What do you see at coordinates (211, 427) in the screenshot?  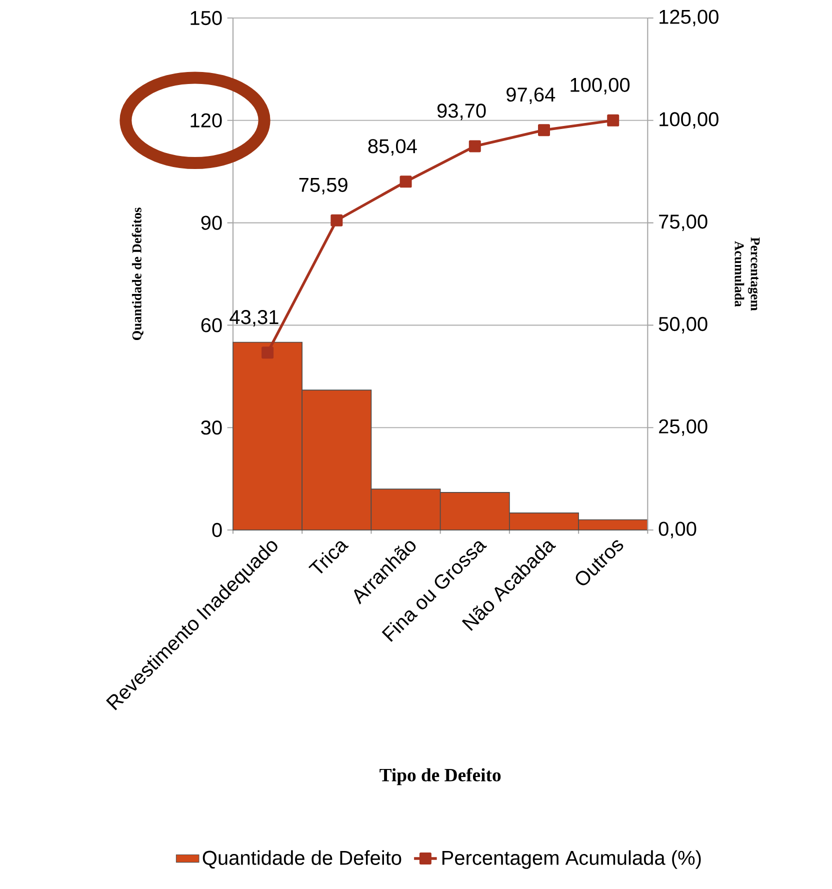 I see `y-tick-label: 30` at bounding box center [211, 427].